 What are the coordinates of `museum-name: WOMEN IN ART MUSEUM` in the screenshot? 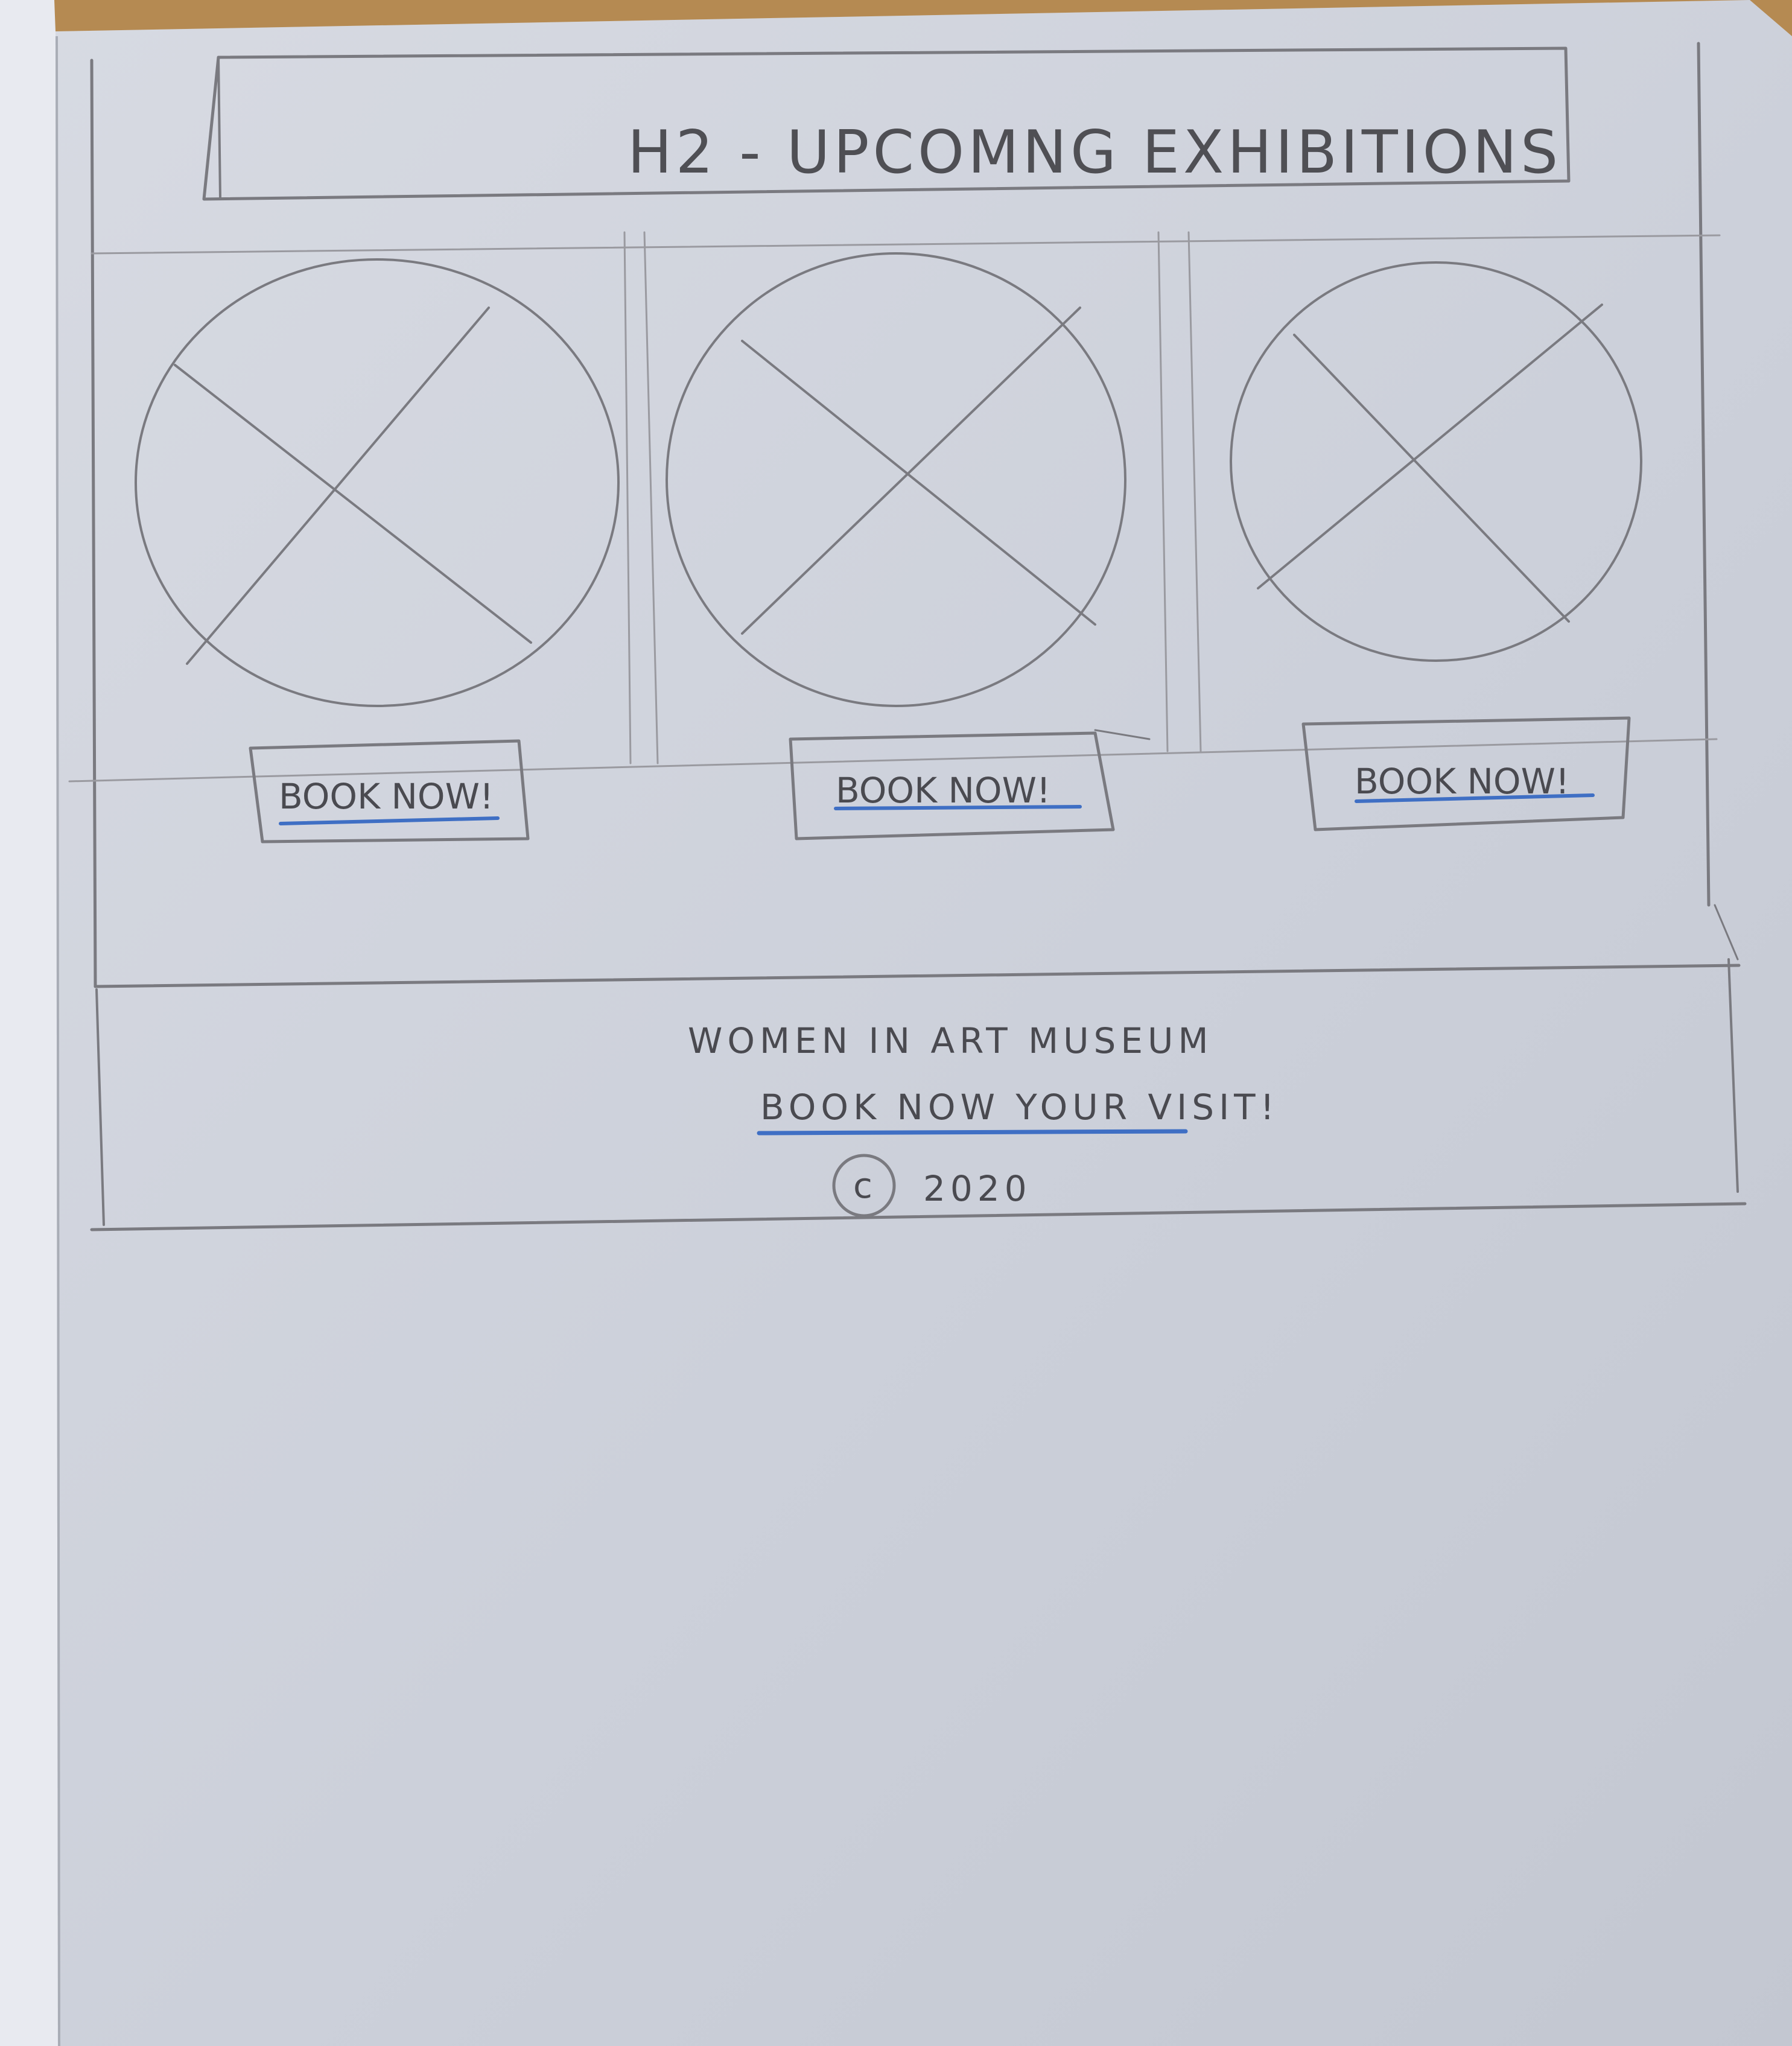 It's located at (950, 1040).